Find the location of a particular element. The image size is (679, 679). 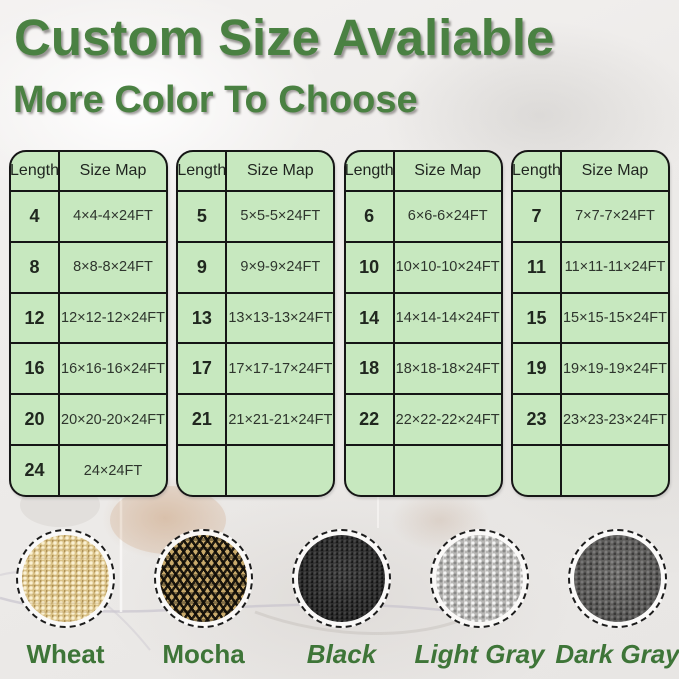

length-cell: 4 is located at coordinates (35, 216).